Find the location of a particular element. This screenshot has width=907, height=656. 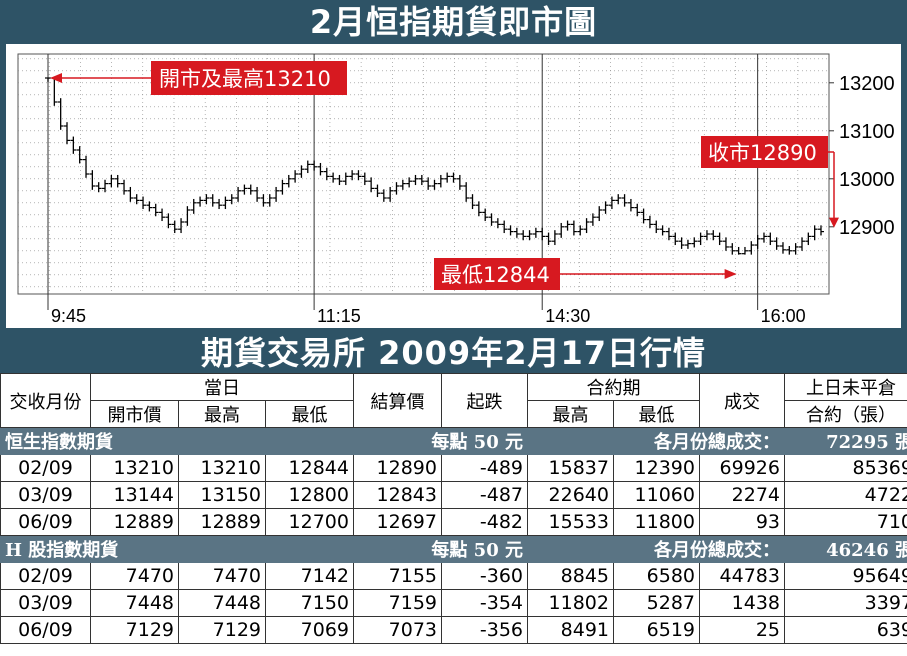

table-cell: -360 is located at coordinates (484, 576).